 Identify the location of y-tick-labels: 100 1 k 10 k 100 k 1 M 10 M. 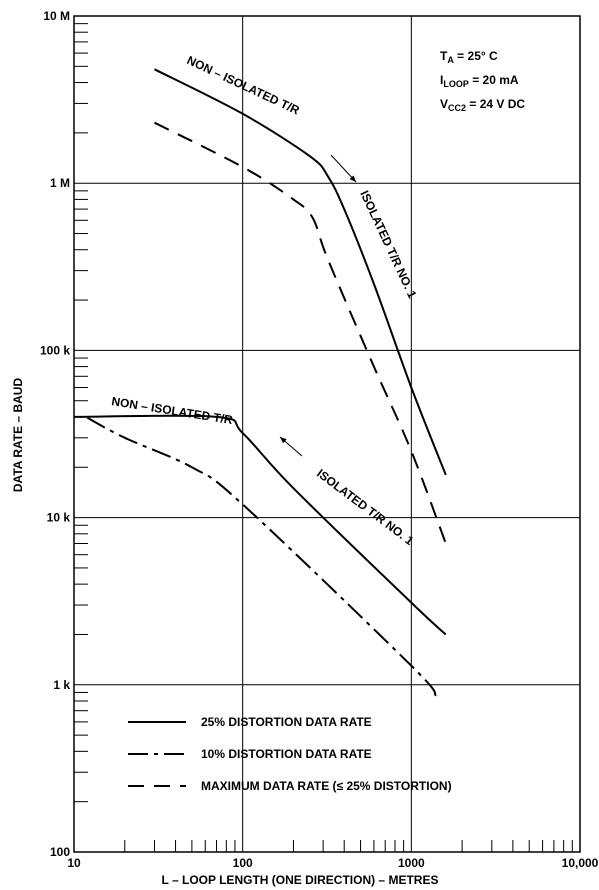
(55, 434).